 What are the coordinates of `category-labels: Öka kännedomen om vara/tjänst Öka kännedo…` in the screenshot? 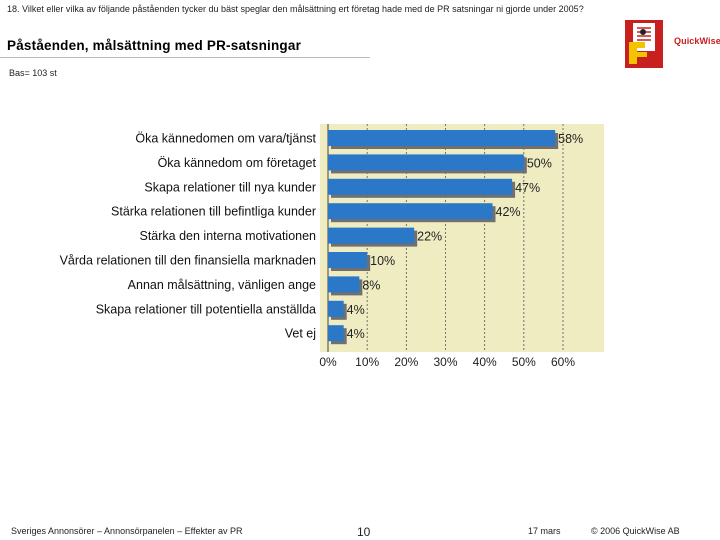 It's located at (188, 236).